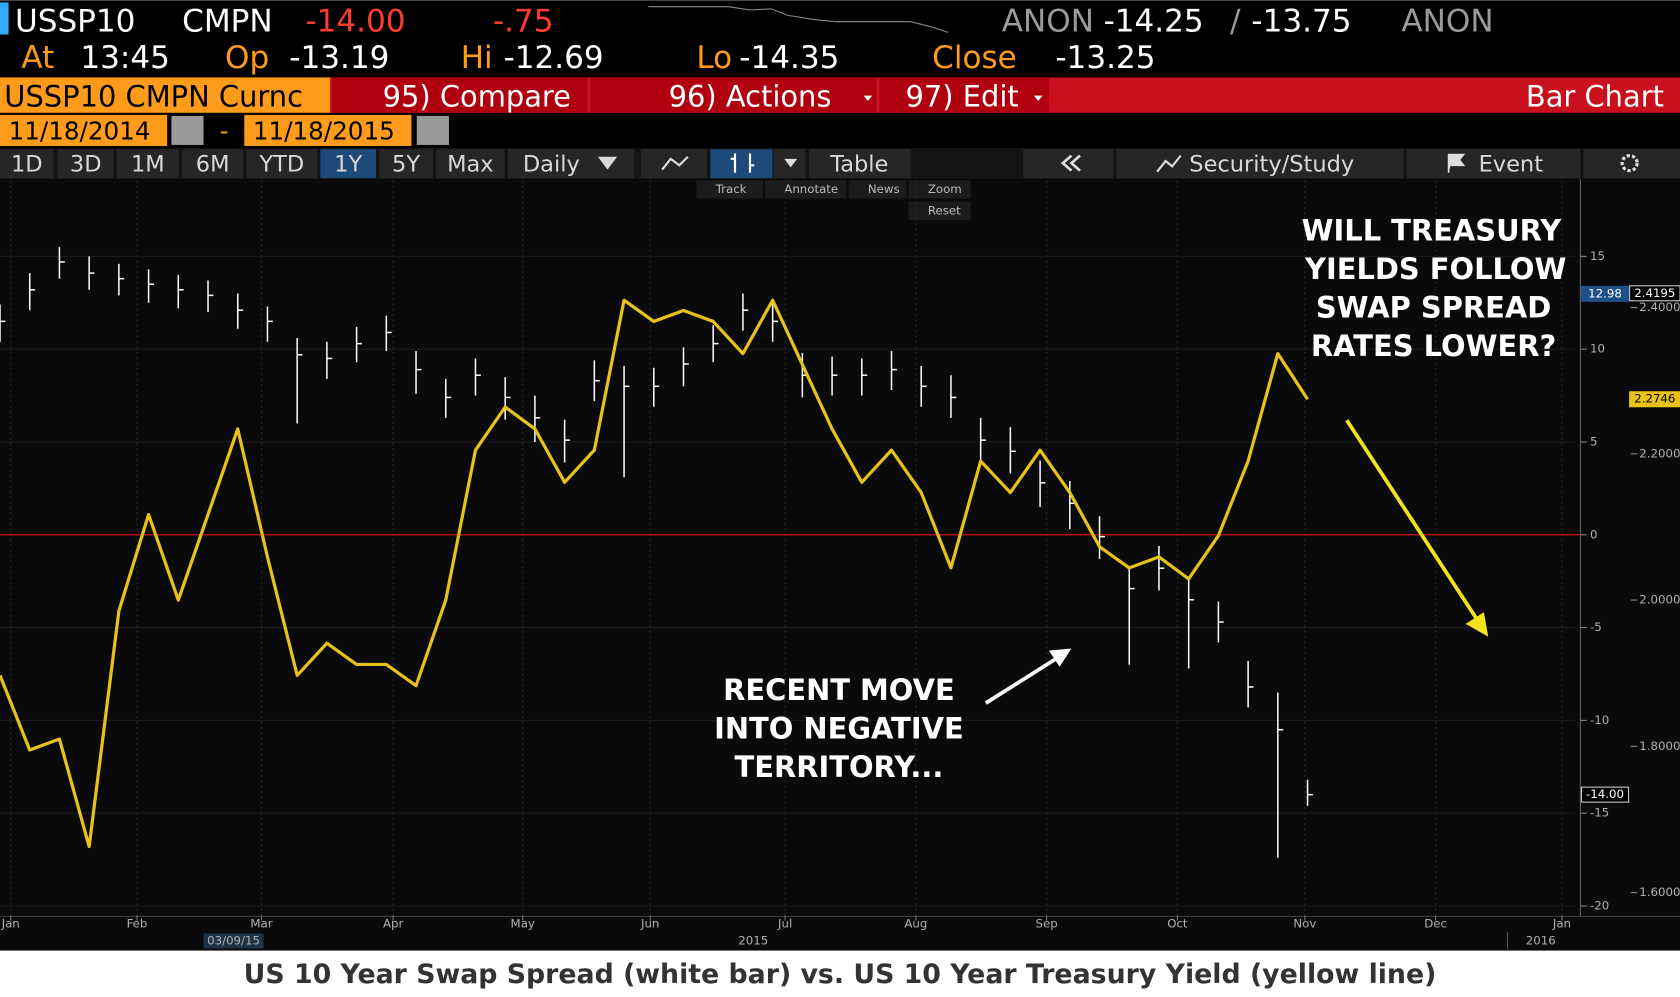 The height and width of the screenshot is (997, 1680). I want to click on net-change: -.75, so click(523, 21).